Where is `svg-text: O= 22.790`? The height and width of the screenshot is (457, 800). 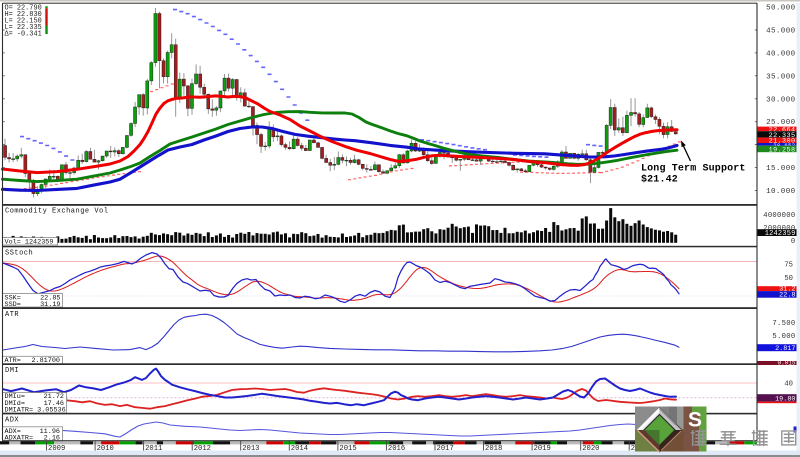
svg-text: O= 22.790 is located at coordinates (23, 9).